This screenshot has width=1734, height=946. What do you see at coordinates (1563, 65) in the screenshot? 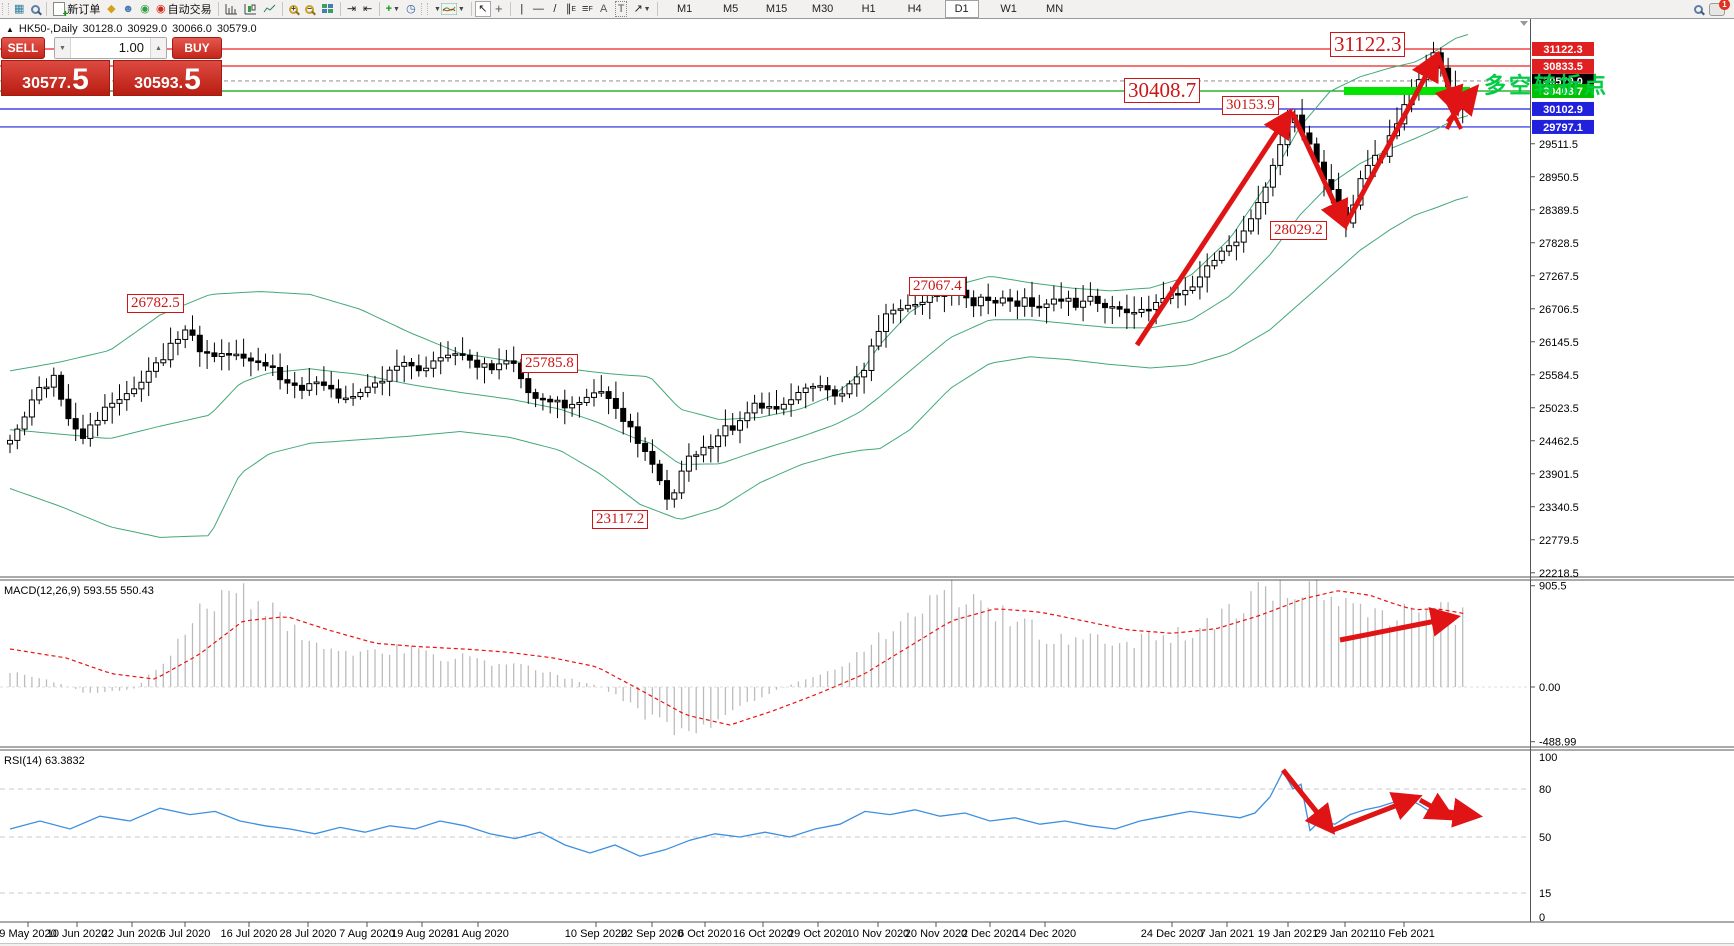
I see `price-tag-bg` at bounding box center [1563, 65].